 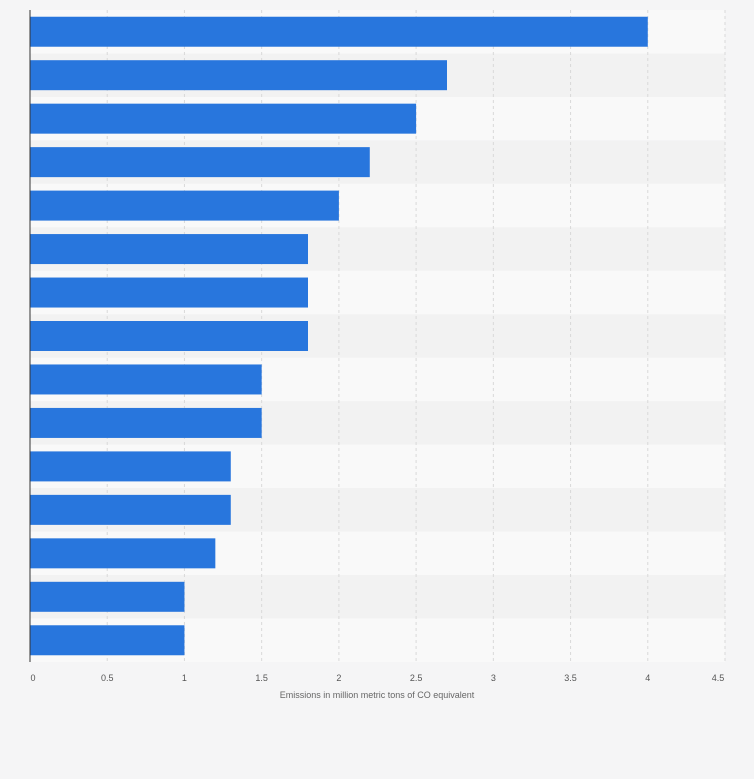 I want to click on x-tick-label: 4.5, so click(x=718, y=678).